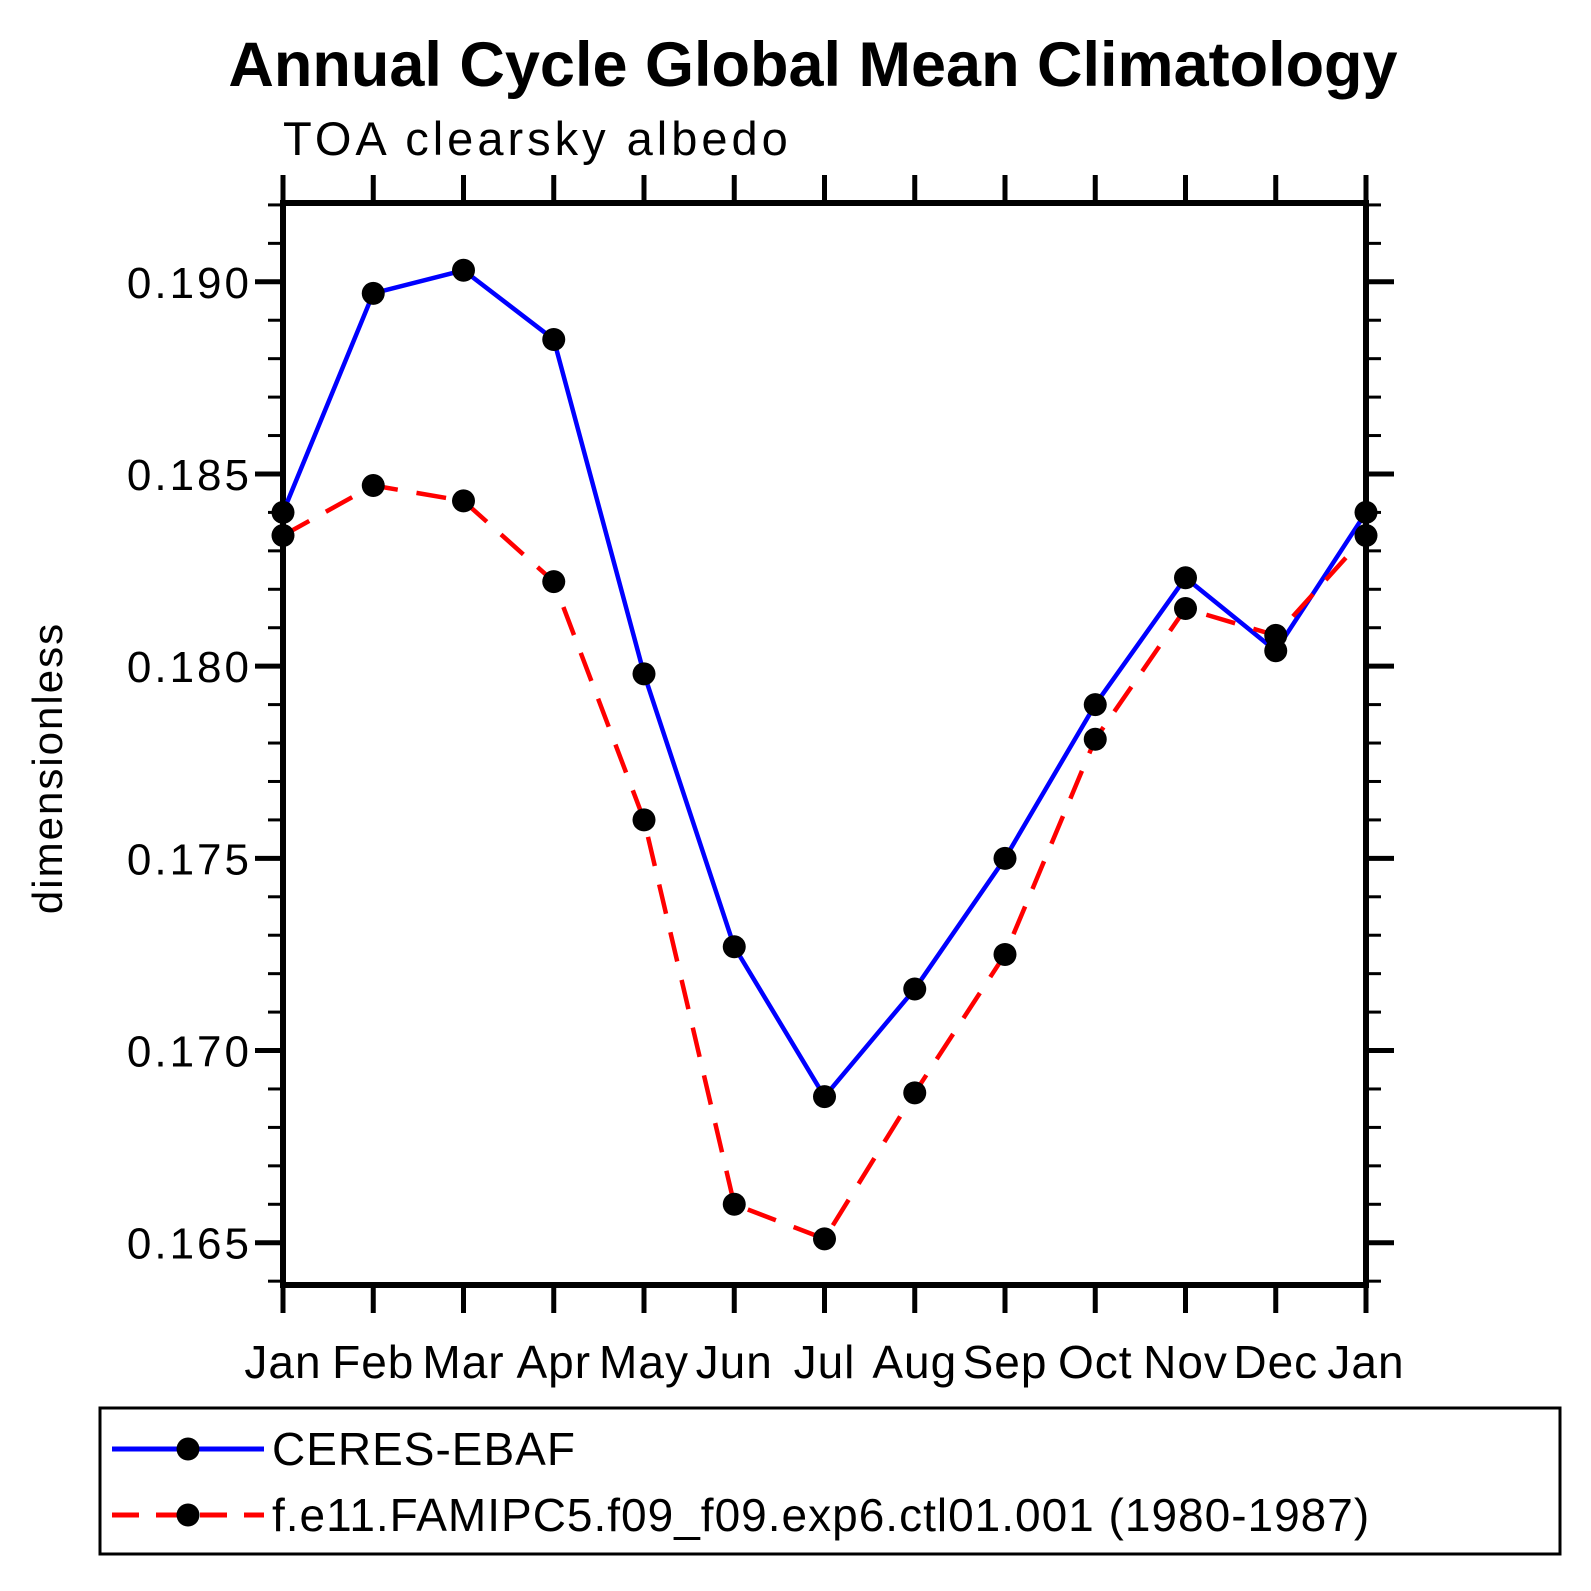 The width and height of the screenshot is (1591, 1591). Describe the element at coordinates (47, 768) in the screenshot. I see `y-axis-label: dimensionless` at that location.